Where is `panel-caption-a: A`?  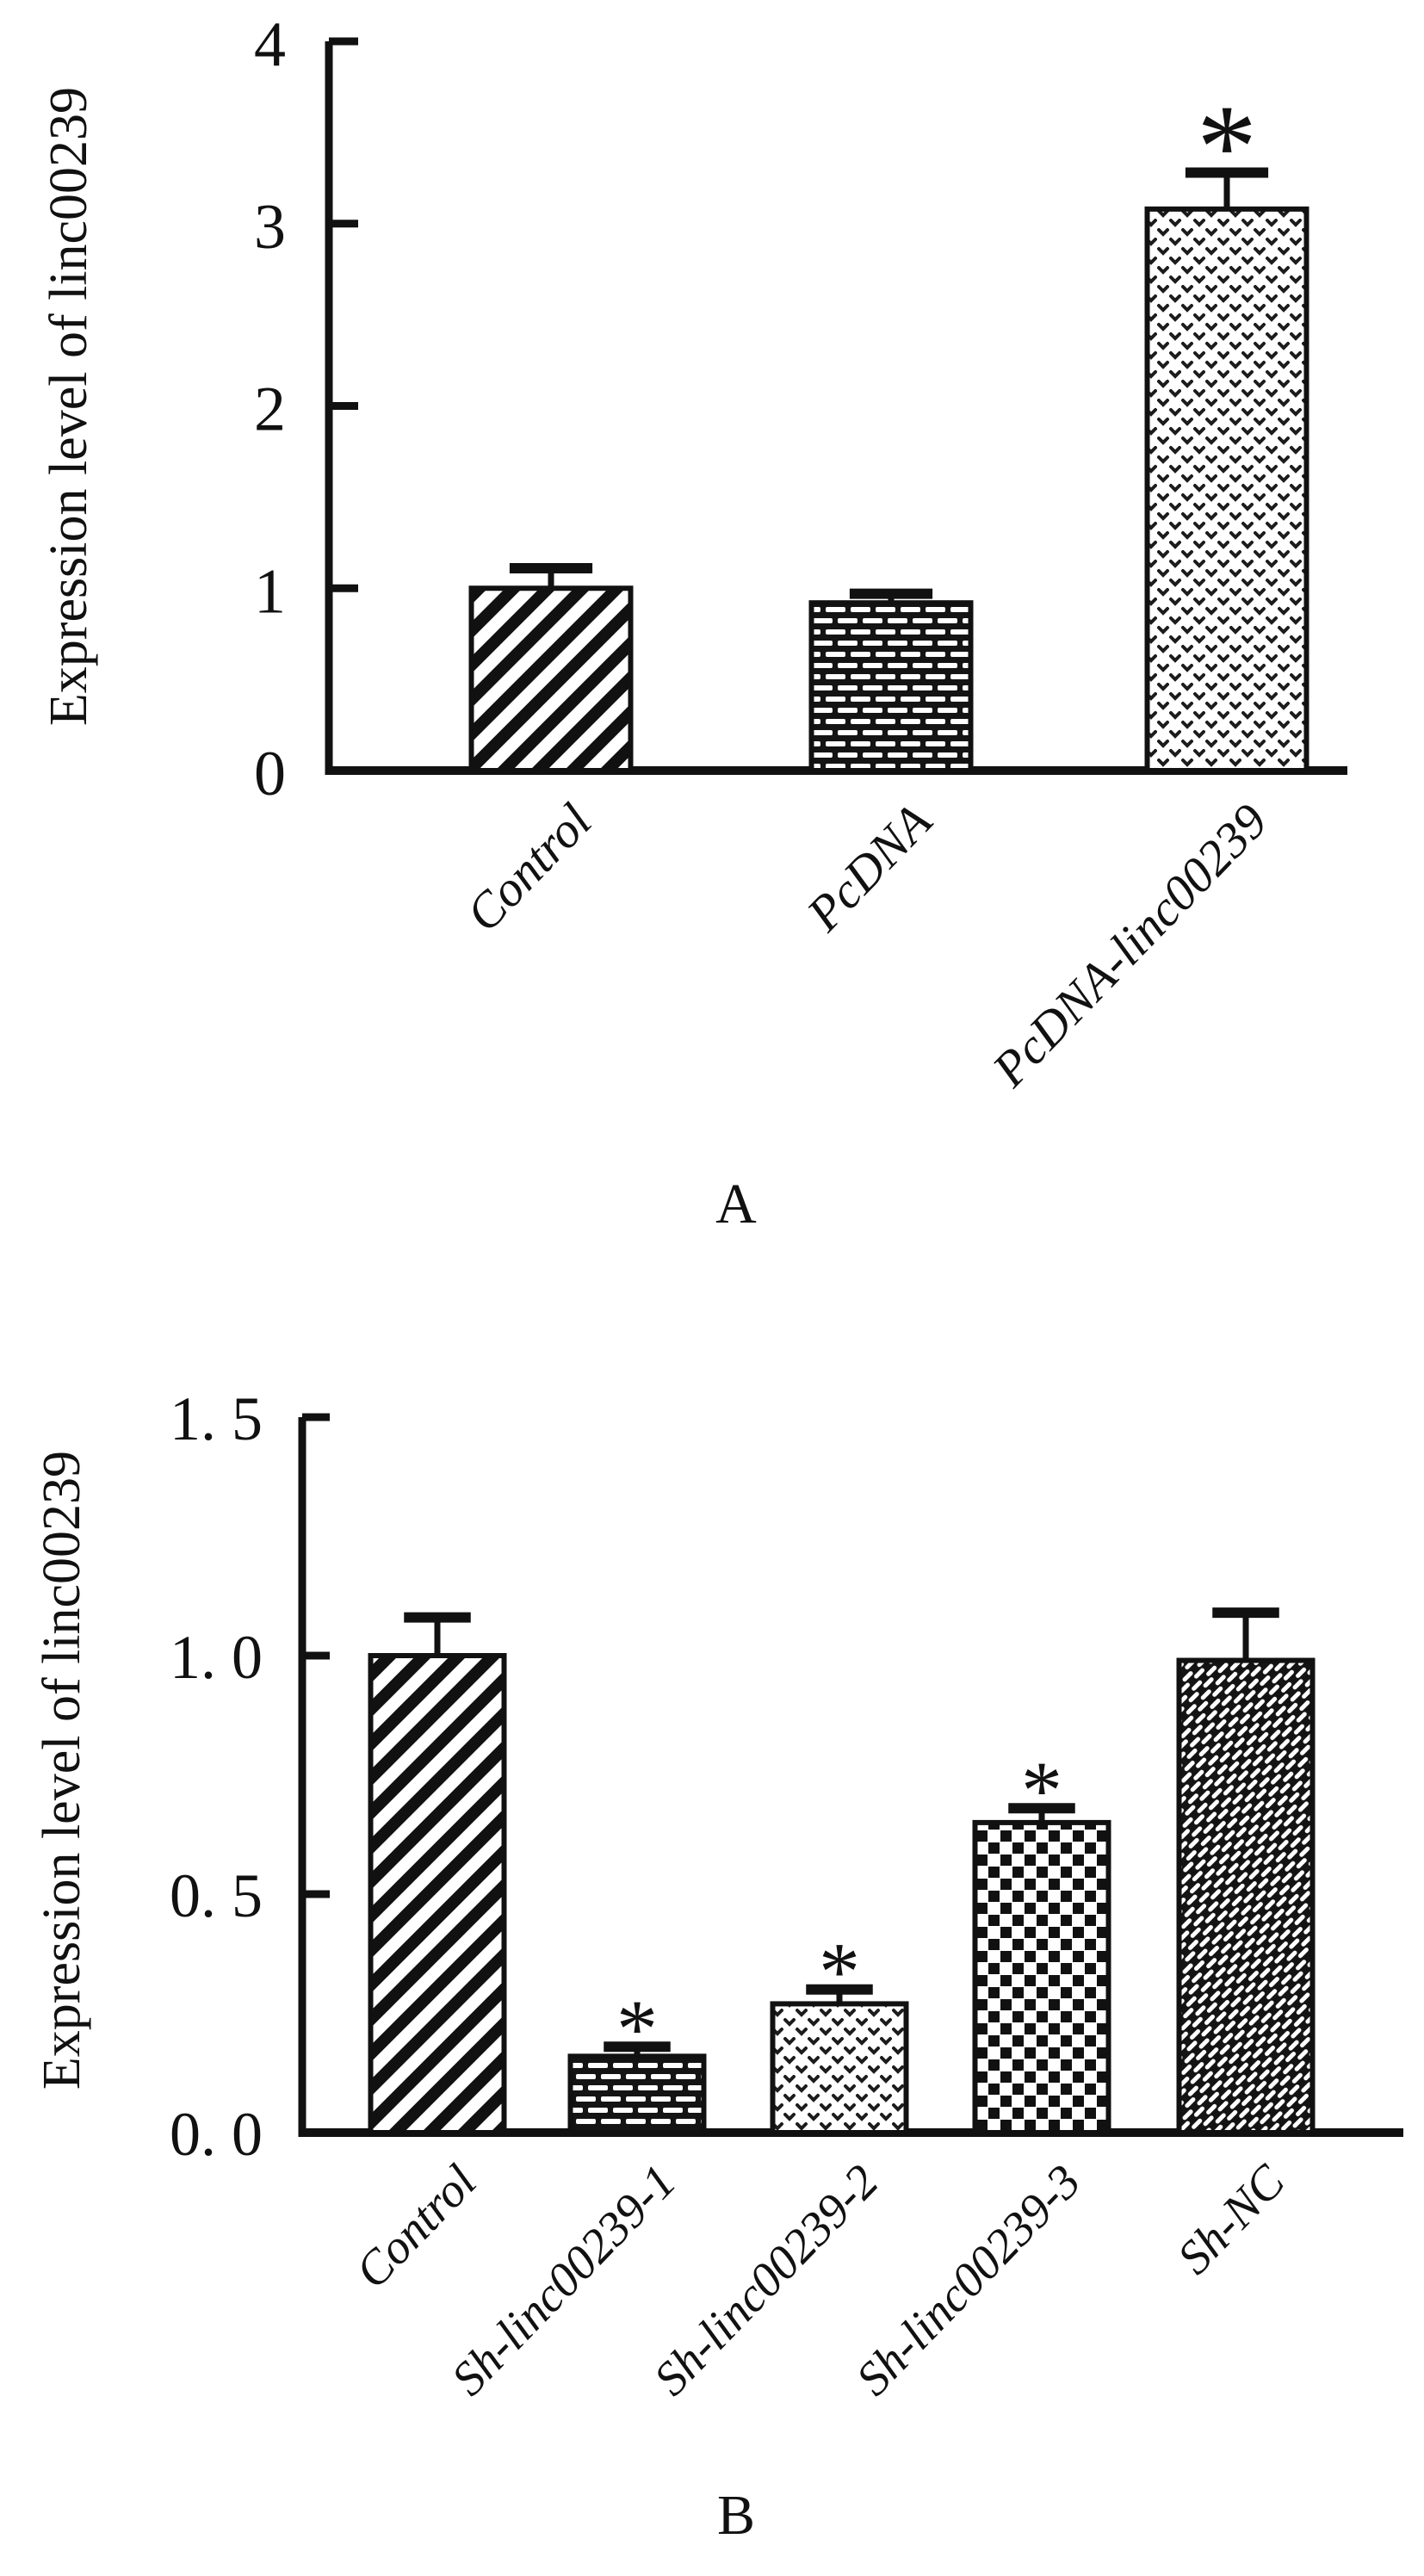 panel-caption-a: A is located at coordinates (736, 1204).